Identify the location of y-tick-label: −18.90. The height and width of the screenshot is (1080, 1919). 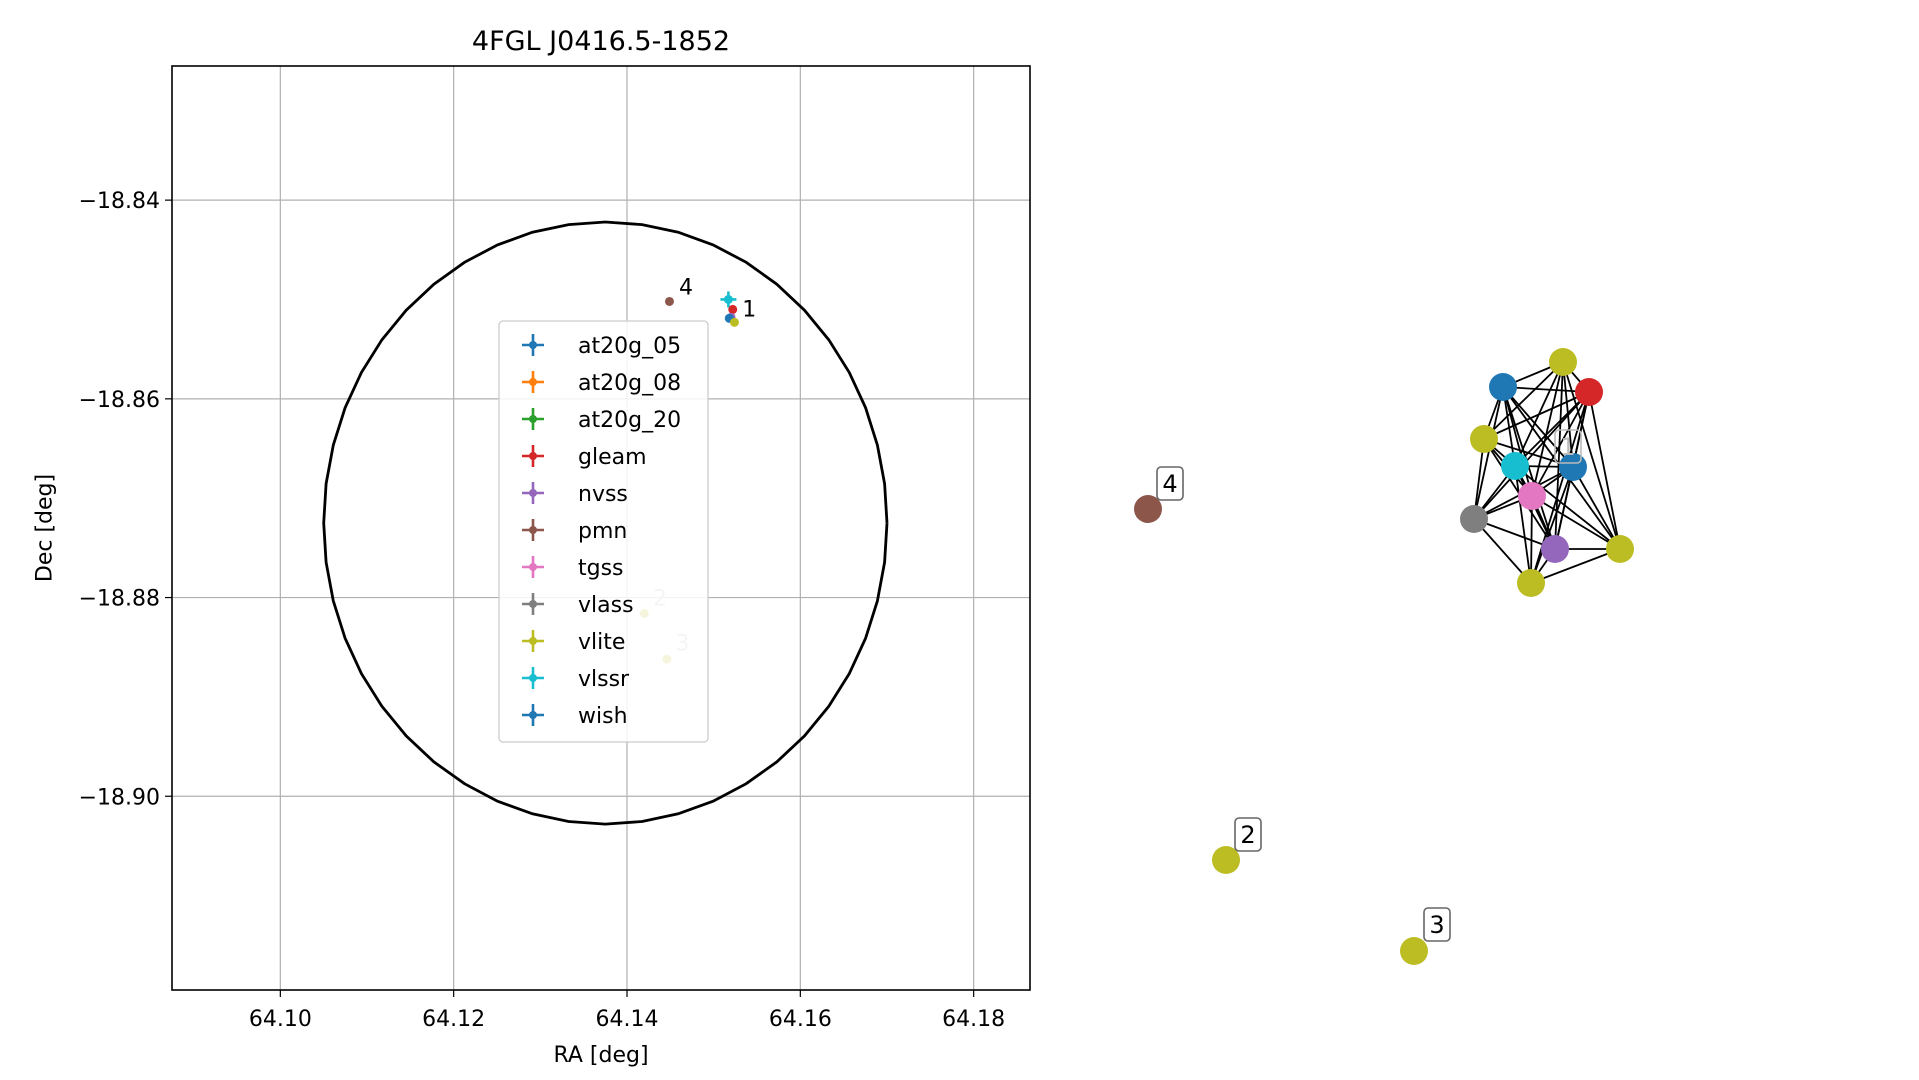
(119, 797).